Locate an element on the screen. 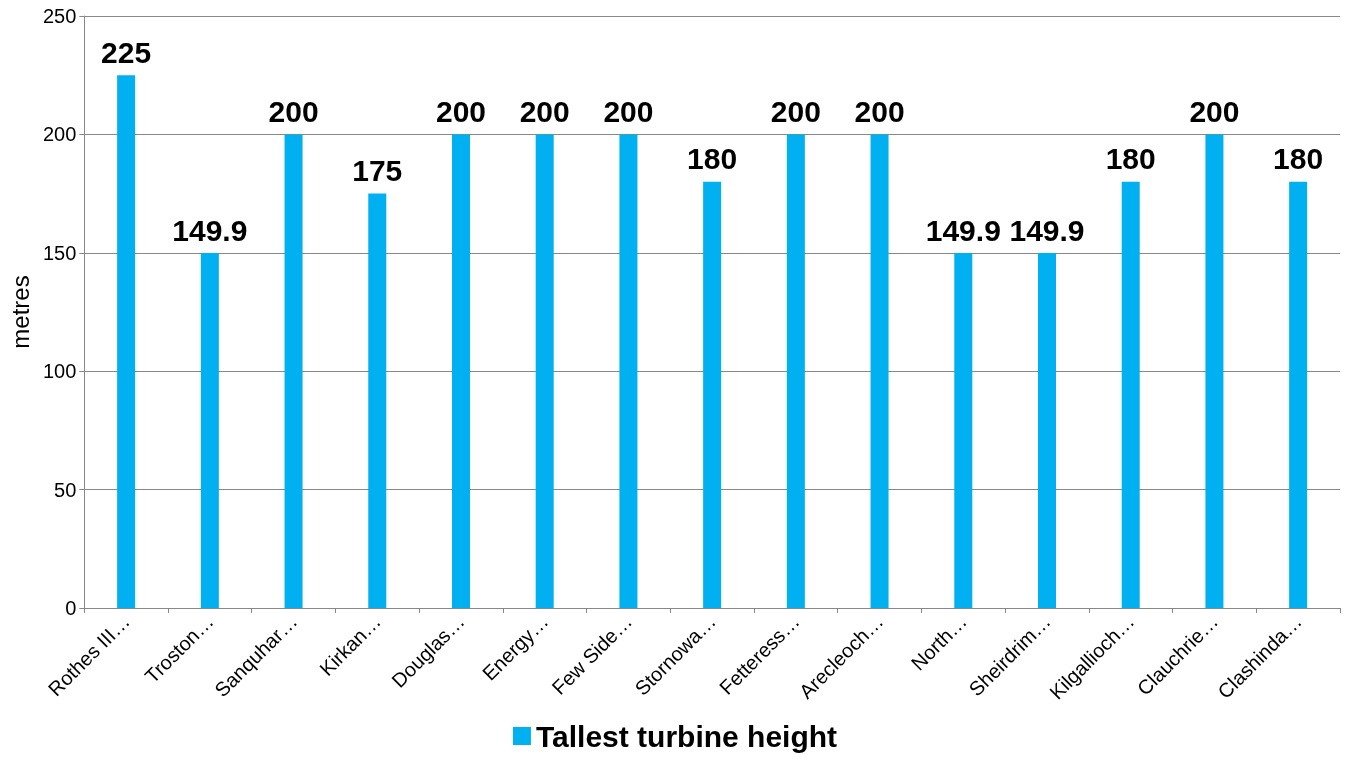  y-tick-label: 0 is located at coordinates (71, 608).